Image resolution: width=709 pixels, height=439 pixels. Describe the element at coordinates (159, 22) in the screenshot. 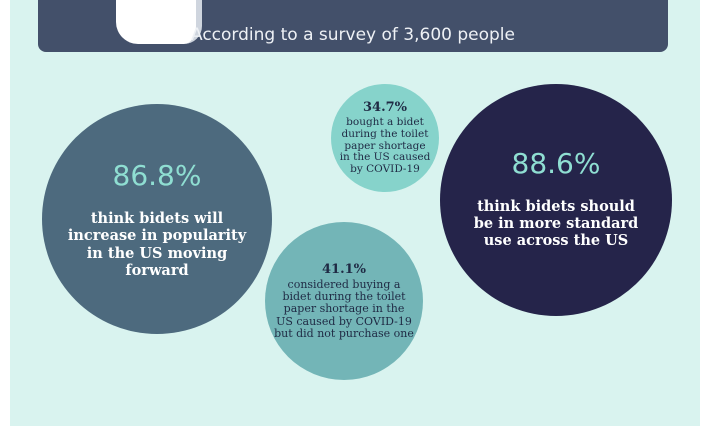

I see `toilet-illustration` at that location.